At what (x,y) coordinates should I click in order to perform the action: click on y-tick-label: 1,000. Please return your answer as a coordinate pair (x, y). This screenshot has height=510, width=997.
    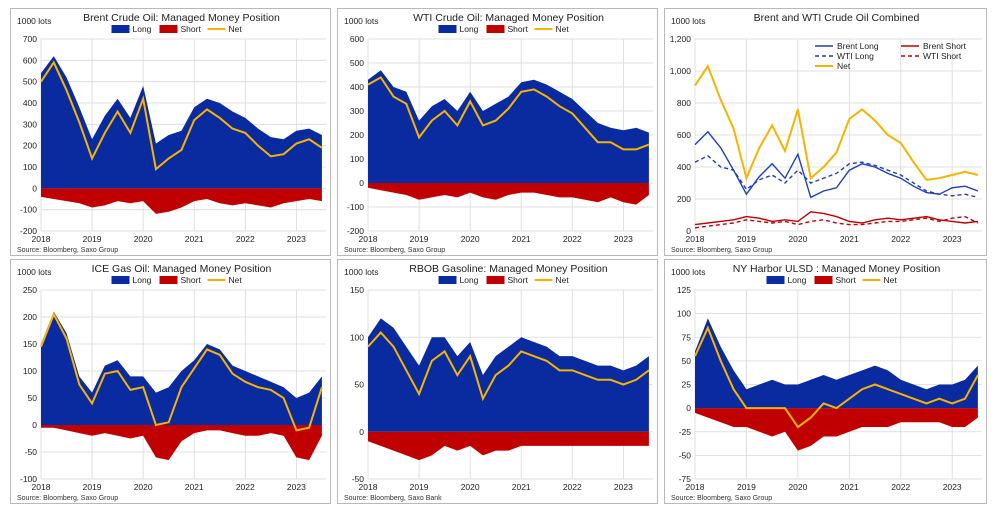
    Looking at the image, I should click on (681, 71).